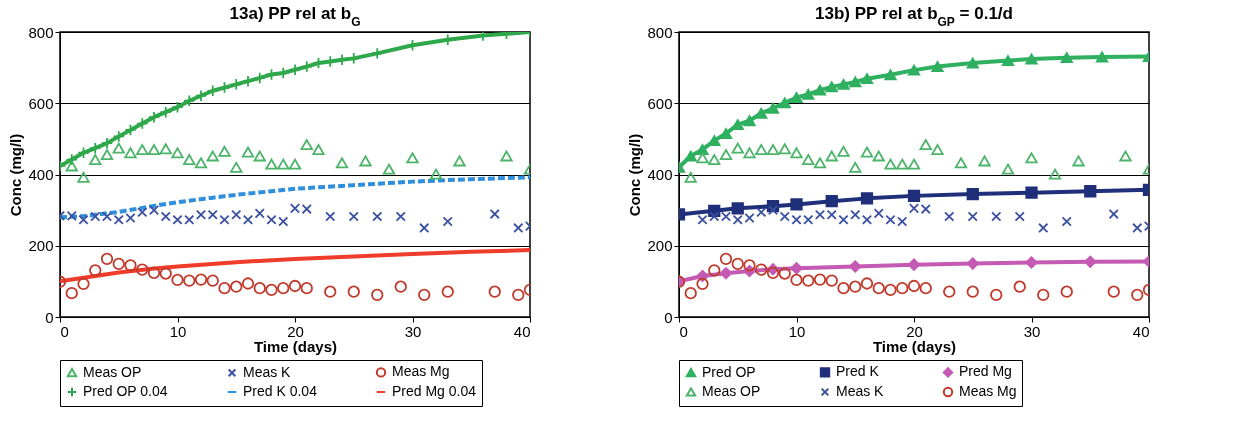 Image resolution: width=1256 pixels, height=445 pixels. I want to click on legend-label: Pred OP, so click(729, 371).